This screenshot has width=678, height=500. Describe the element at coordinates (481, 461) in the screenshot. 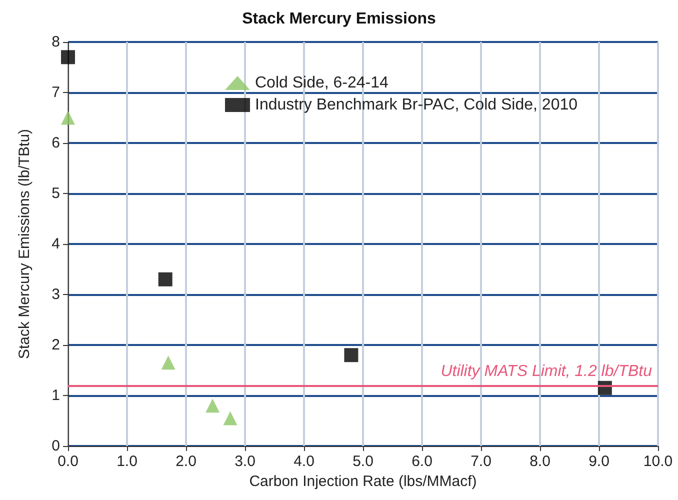

I see `x-tick-label: 7.0` at that location.